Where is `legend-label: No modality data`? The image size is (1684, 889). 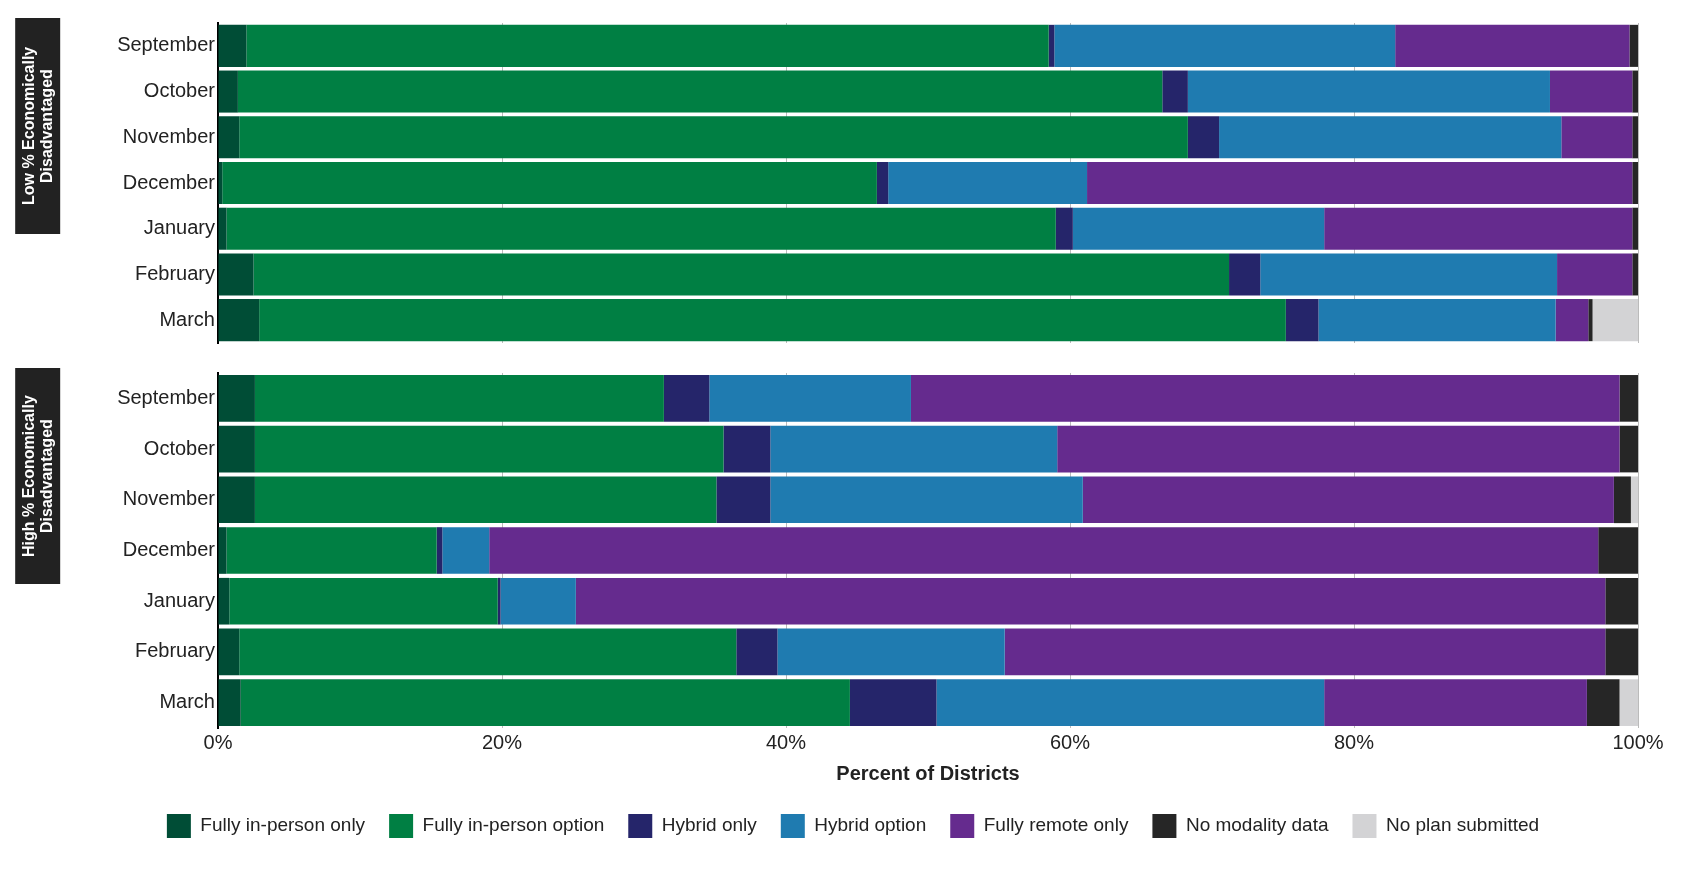
legend-label: No modality data is located at coordinates (1257, 825).